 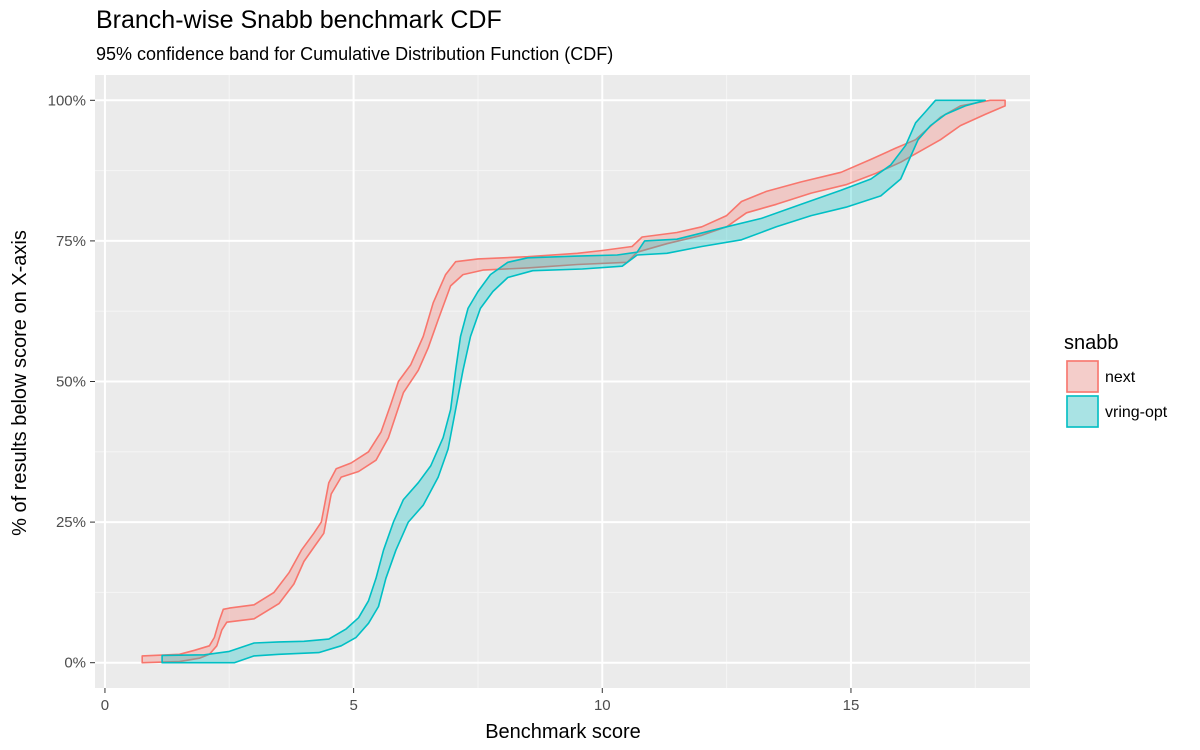 What do you see at coordinates (299, 20) in the screenshot?
I see `chart-title: Branch-wise Snabb benchmark CDF` at bounding box center [299, 20].